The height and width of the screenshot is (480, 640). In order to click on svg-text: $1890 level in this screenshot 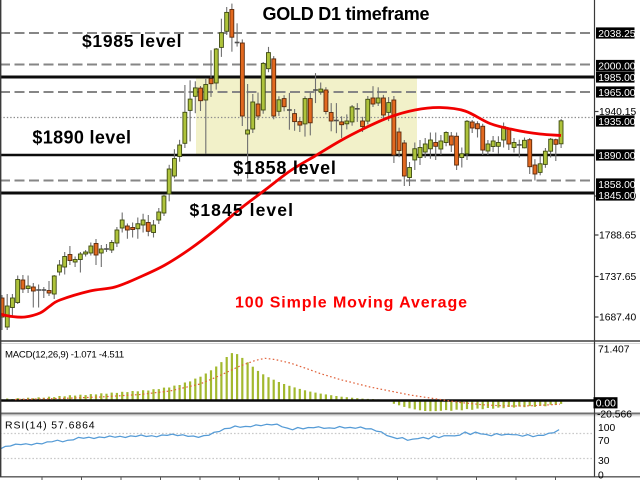, I will do `click(81, 137)`.